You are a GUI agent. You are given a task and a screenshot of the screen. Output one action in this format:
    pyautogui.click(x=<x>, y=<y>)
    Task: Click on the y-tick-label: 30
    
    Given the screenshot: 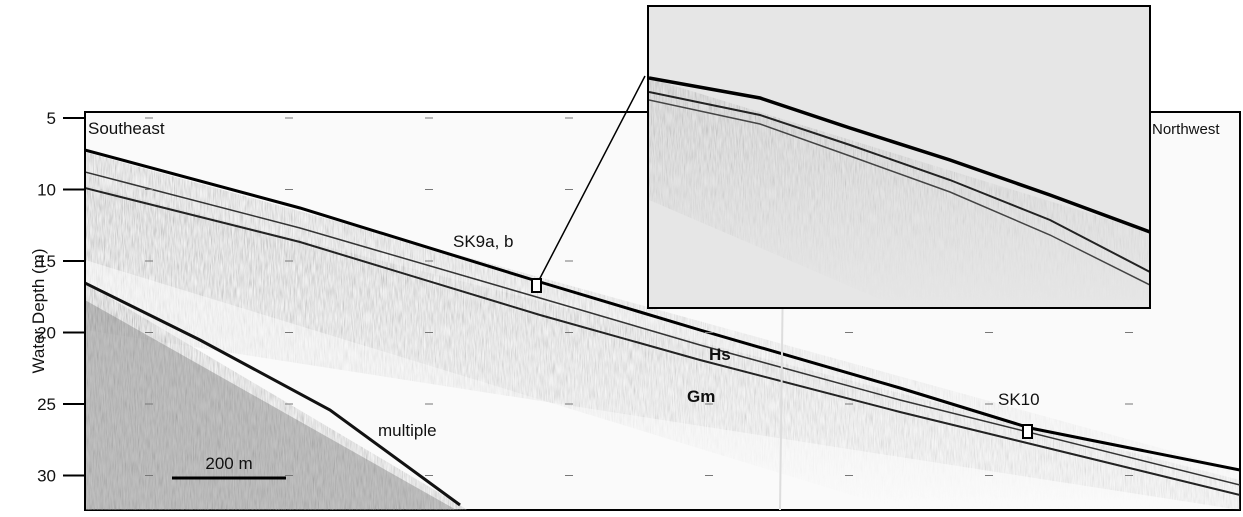 What is the action you would take?
    pyautogui.click(x=46, y=476)
    